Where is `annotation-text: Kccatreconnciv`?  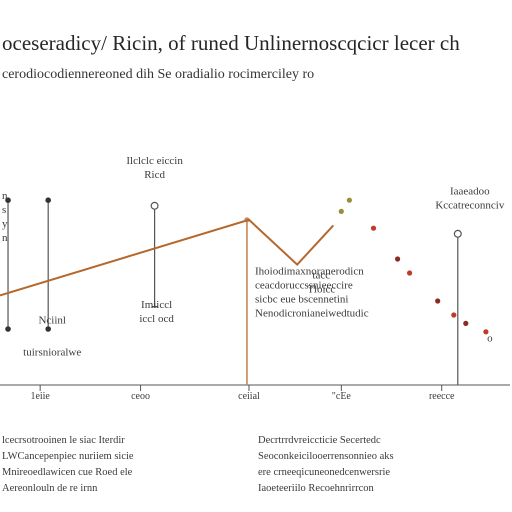 annotation-text: Kccatreconnciv is located at coordinates (470, 206).